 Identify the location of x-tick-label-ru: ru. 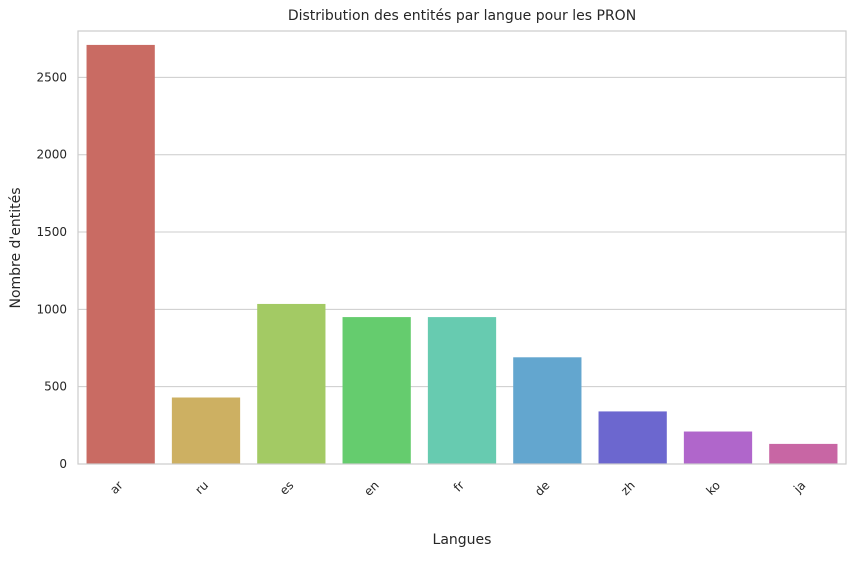
(201, 487).